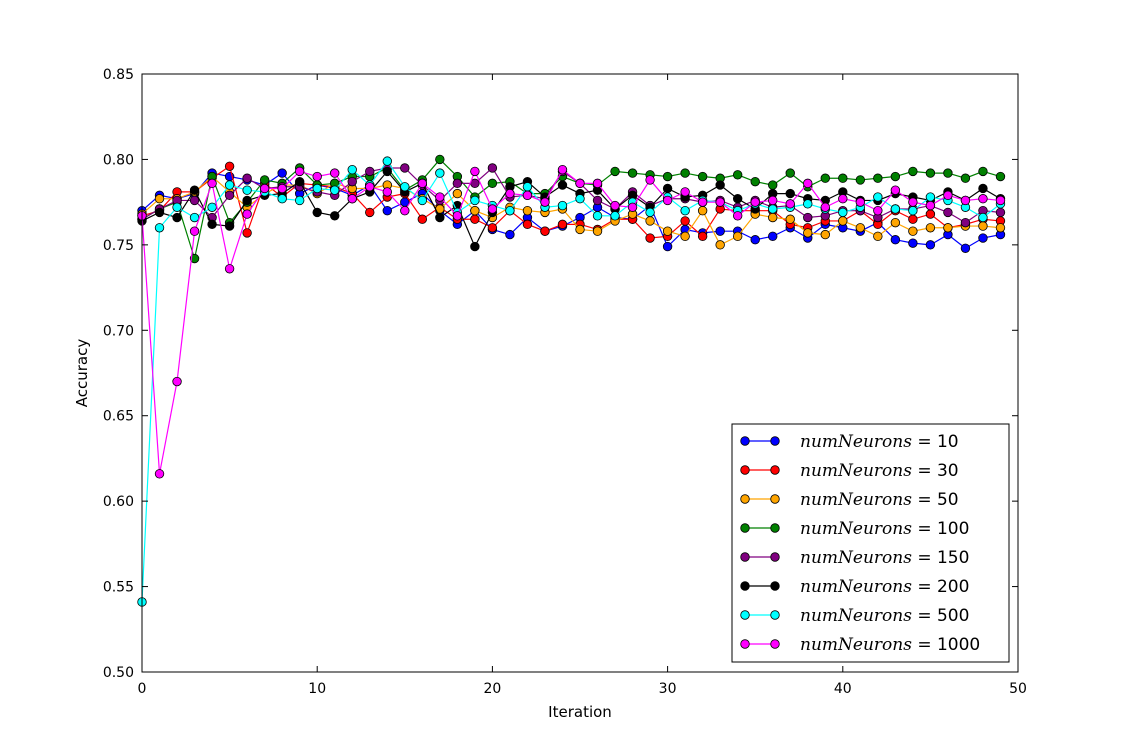  What do you see at coordinates (849, 500) in the screenshot?
I see `legend-item-50: numNeurons = 50` at bounding box center [849, 500].